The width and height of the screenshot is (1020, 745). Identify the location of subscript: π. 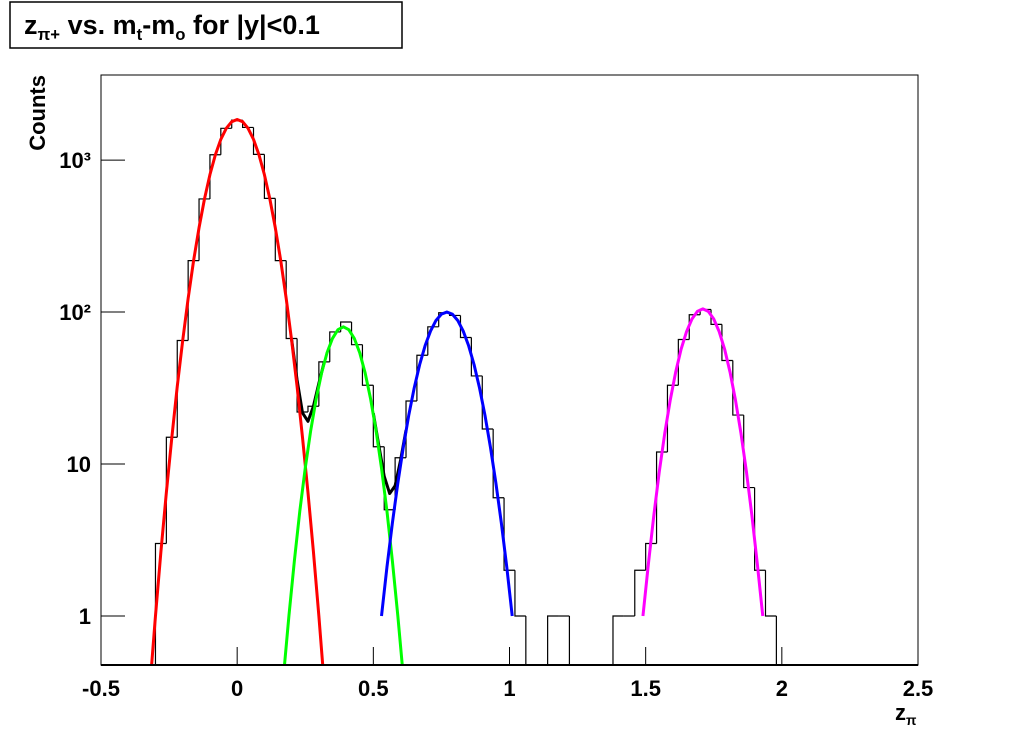
(911, 720).